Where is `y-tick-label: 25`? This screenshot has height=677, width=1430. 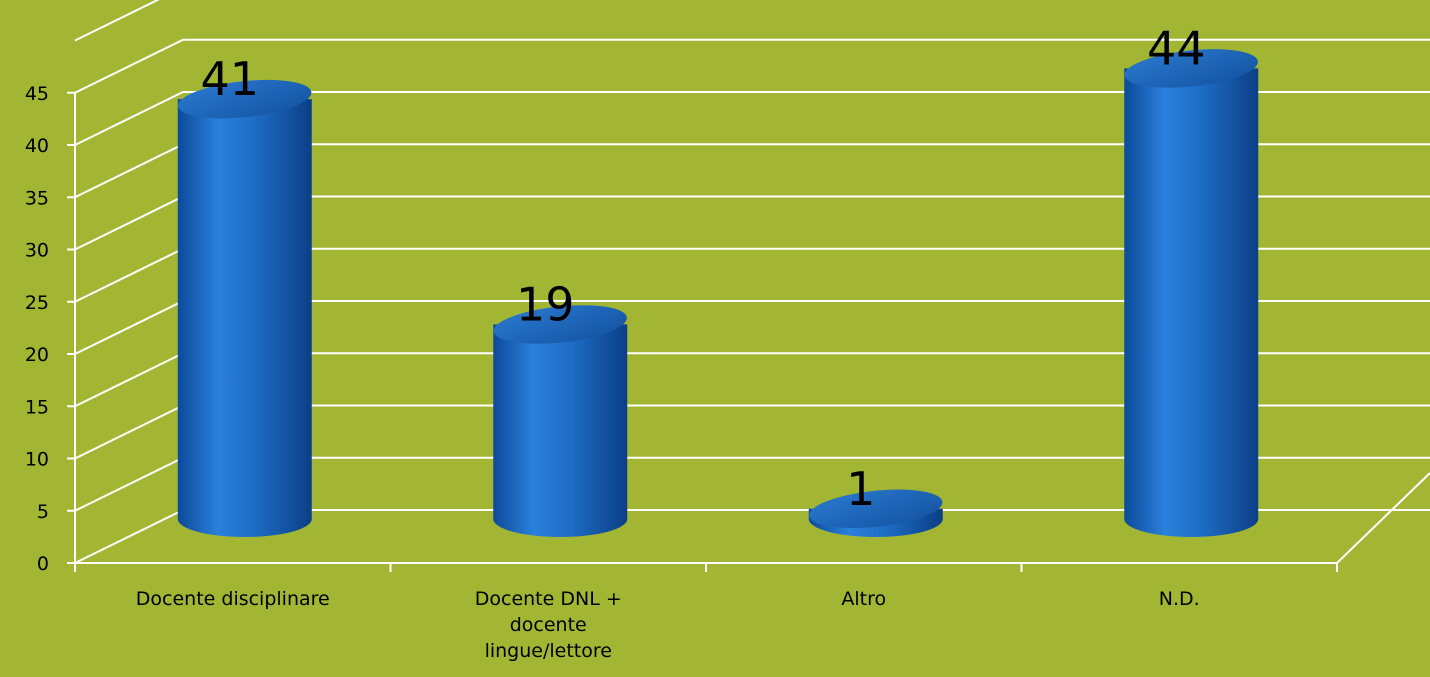
y-tick-label: 25 is located at coordinates (37, 303).